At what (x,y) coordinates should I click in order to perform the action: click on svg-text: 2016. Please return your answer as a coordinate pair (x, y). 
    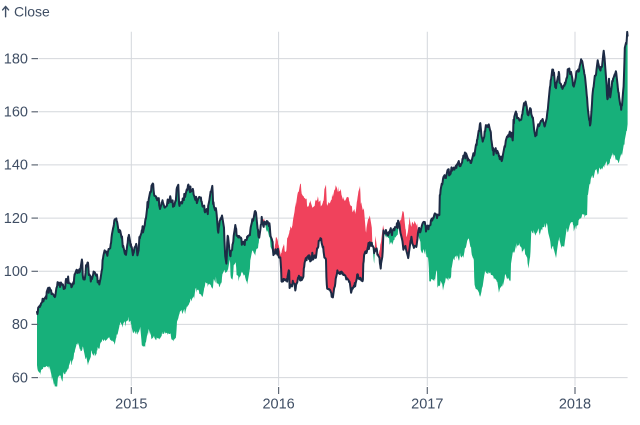
    Looking at the image, I should click on (278, 405).